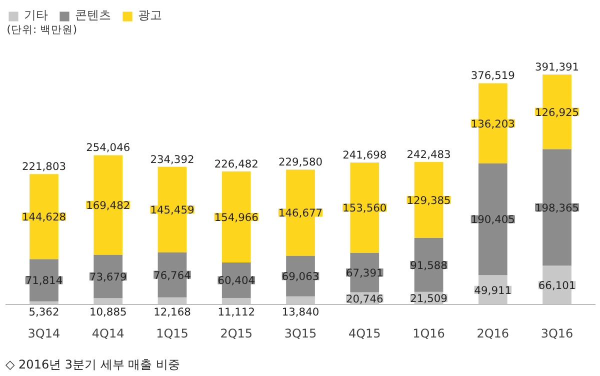 The height and width of the screenshot is (376, 600). I want to click on total-label: 221,803, so click(44, 167).